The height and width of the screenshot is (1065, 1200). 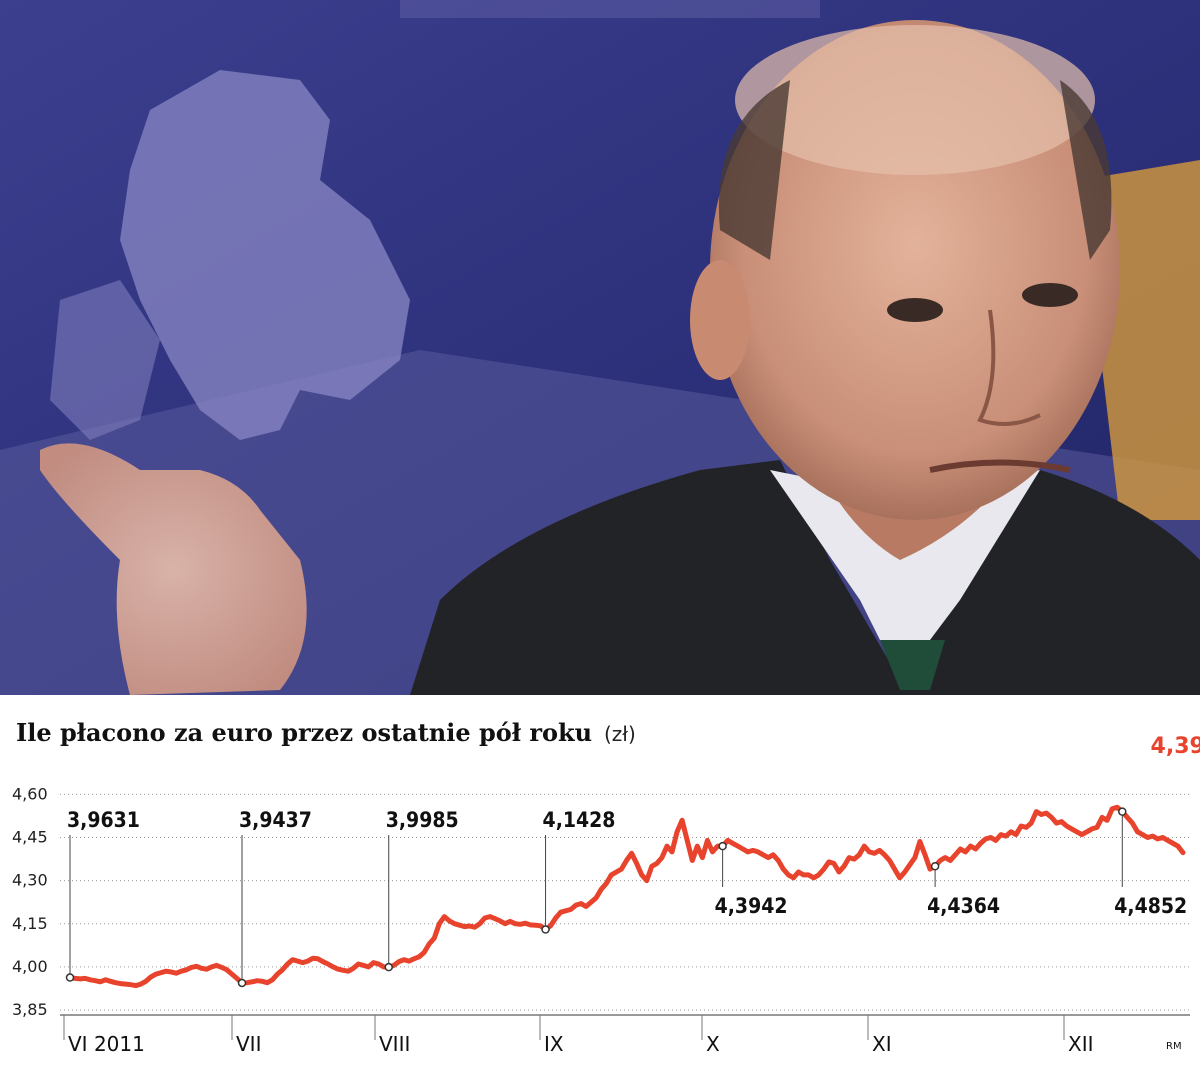 I want to click on data-label: 4,4852, so click(x=1150, y=906).